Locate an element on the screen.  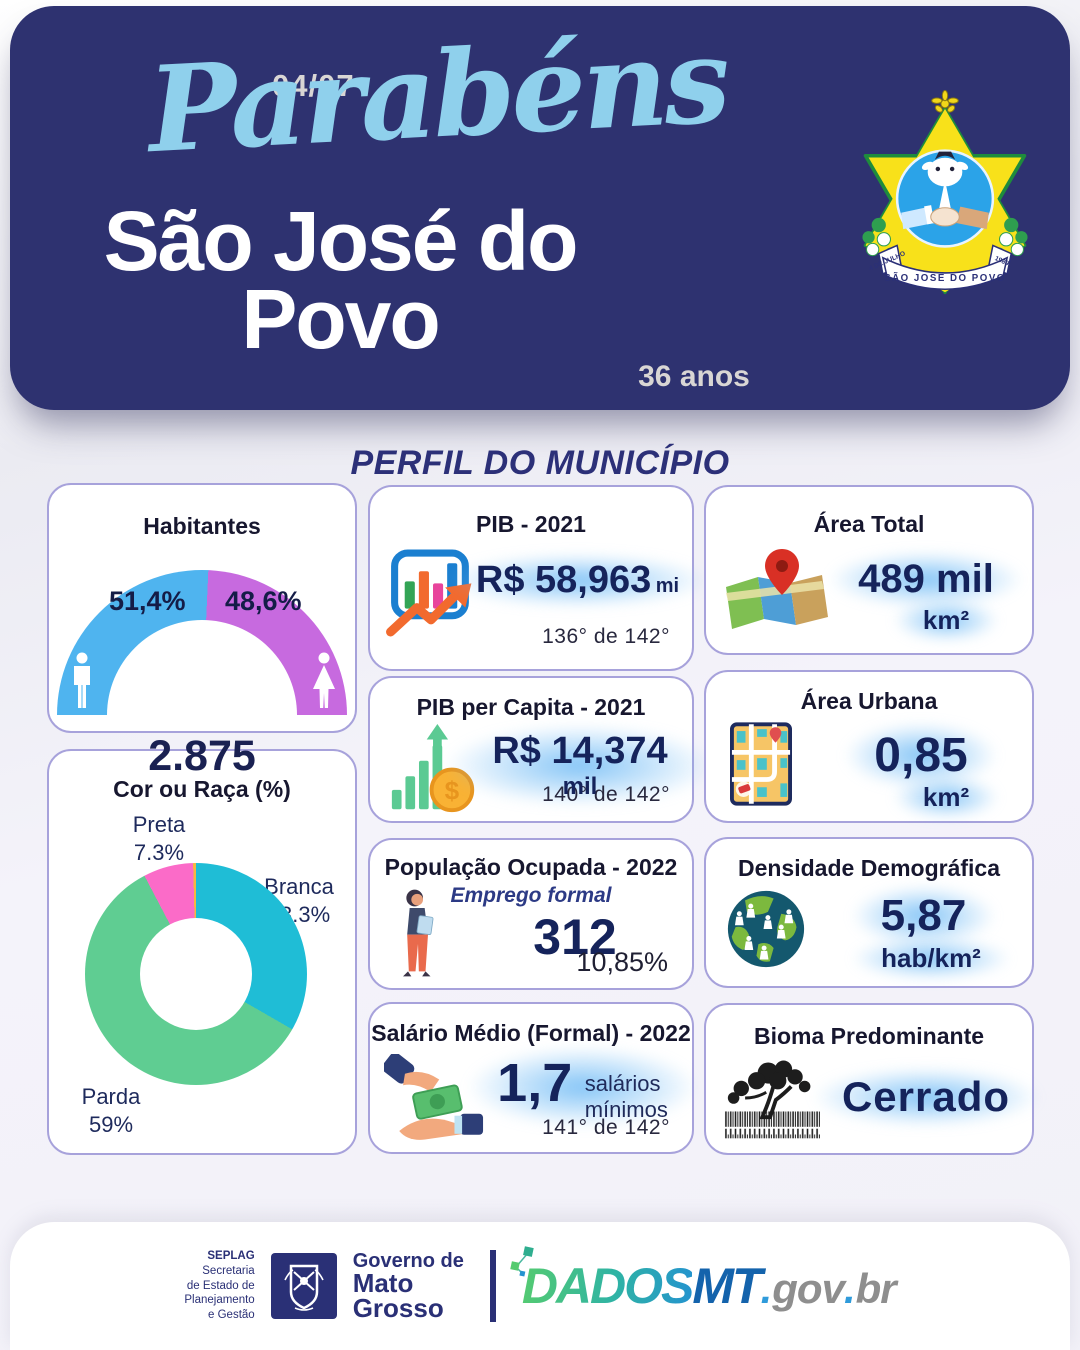
governo-text: Governo de Mato Grosso is located at coordinates (408, 1286).